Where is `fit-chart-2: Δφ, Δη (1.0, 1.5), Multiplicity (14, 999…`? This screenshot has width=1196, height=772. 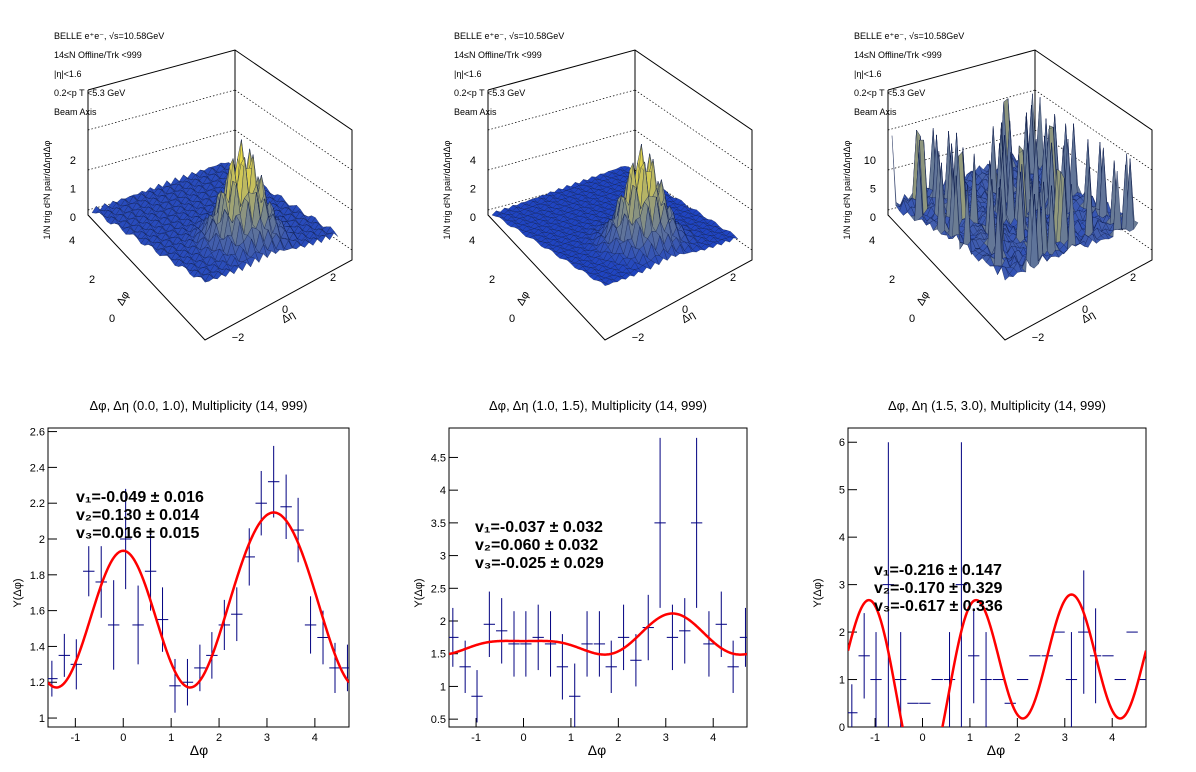 fit-chart-2: Δφ, Δη (1.0, 1.5), Multiplicity (14, 999… is located at coordinates (580, 578).